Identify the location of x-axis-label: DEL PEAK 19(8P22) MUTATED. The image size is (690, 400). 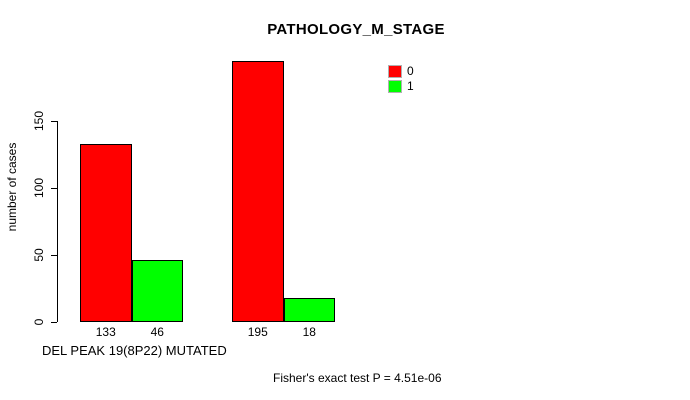
(134, 350).